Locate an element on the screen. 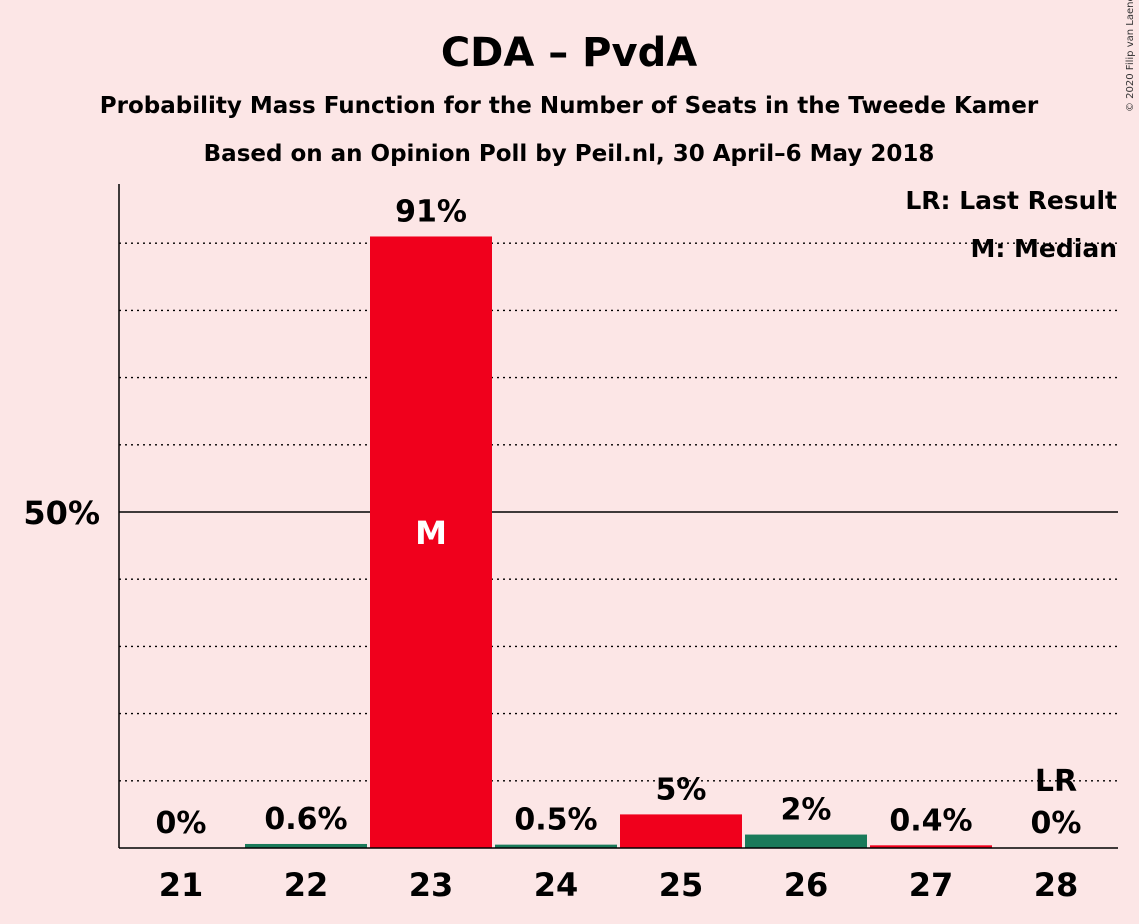 The height and width of the screenshot is (924, 1139). x-tick-label-25: 25 is located at coordinates (681, 885).